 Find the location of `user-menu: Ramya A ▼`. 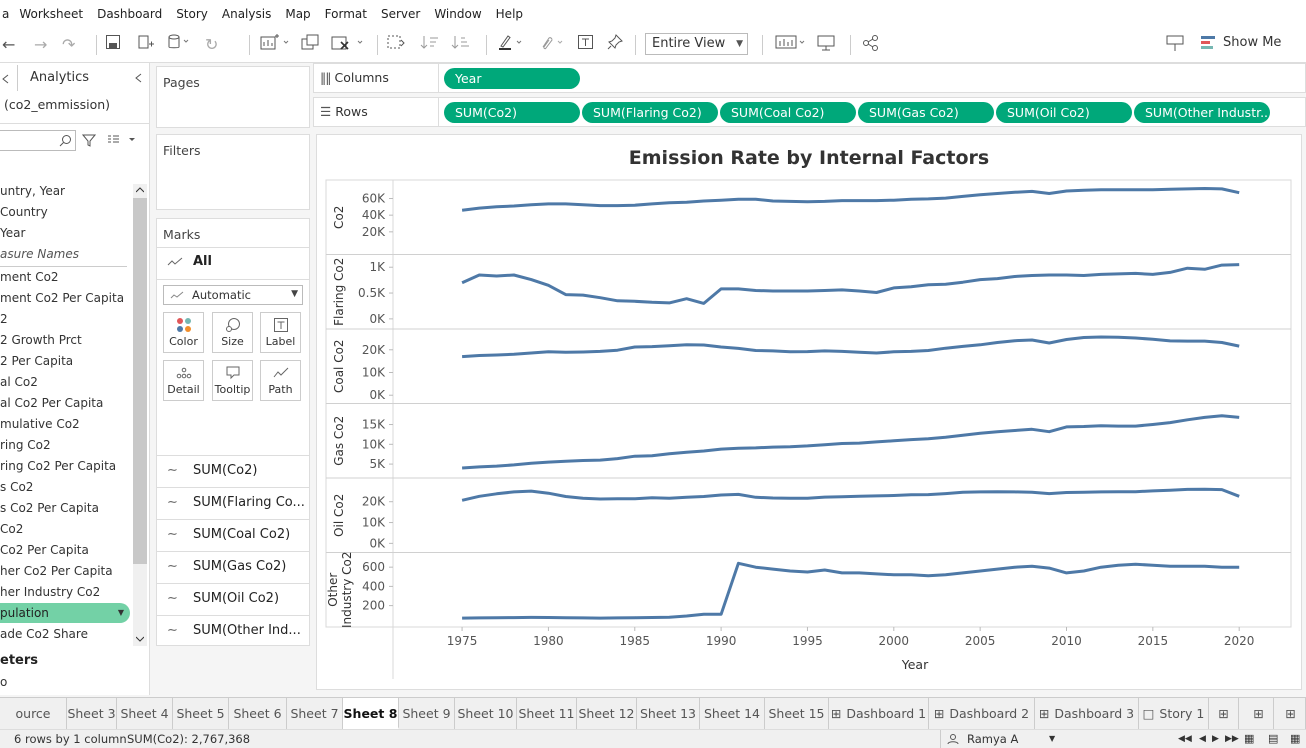

user-menu: Ramya A ▼ is located at coordinates (1002, 739).